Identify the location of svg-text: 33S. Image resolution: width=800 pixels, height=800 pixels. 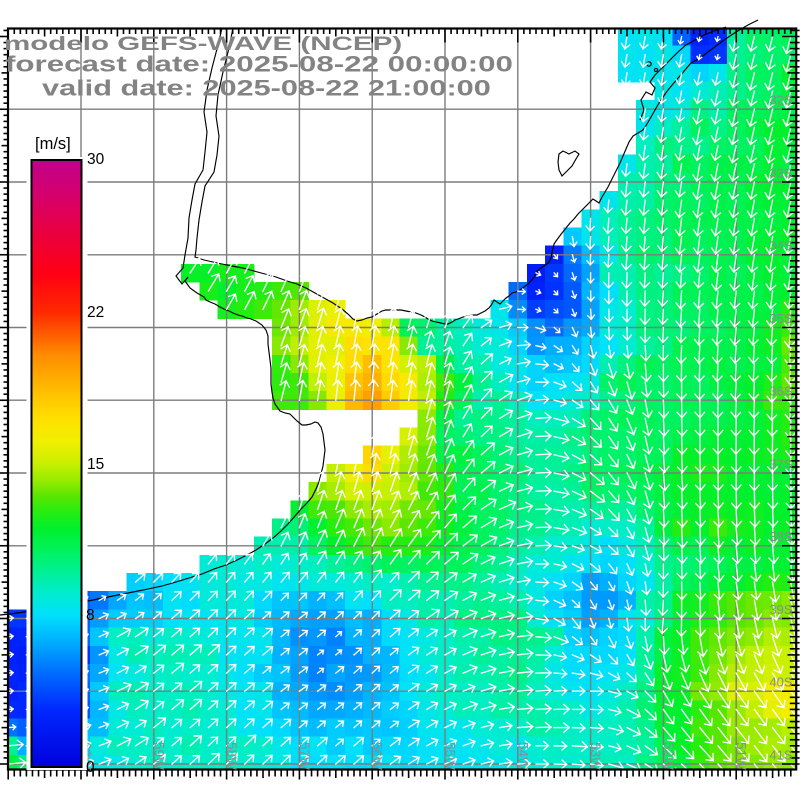
(780, 172).